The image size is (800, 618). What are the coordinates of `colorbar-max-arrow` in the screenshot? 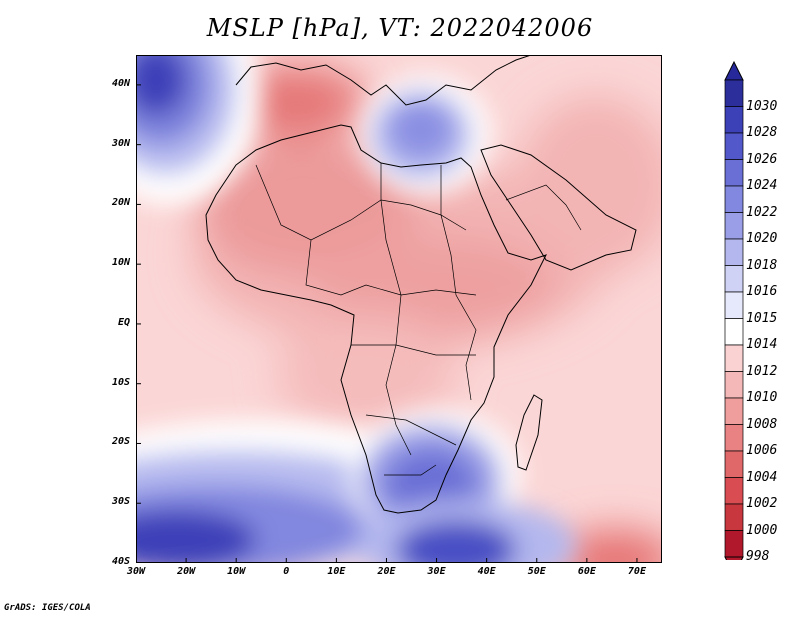 It's located at (734, 70).